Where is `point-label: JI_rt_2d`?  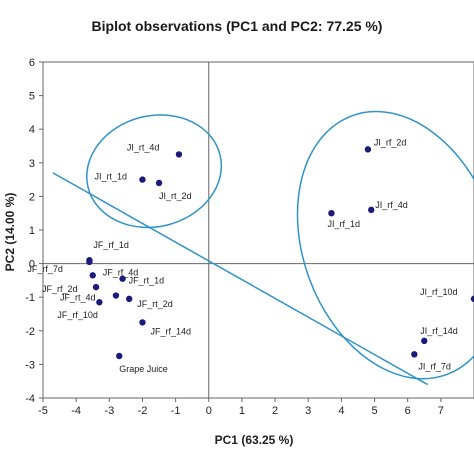
point-label: JI_rt_2d is located at coordinates (175, 196).